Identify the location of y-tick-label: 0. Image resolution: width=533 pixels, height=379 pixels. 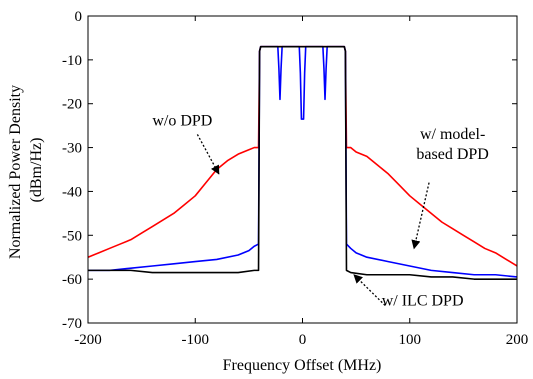
(79, 17).